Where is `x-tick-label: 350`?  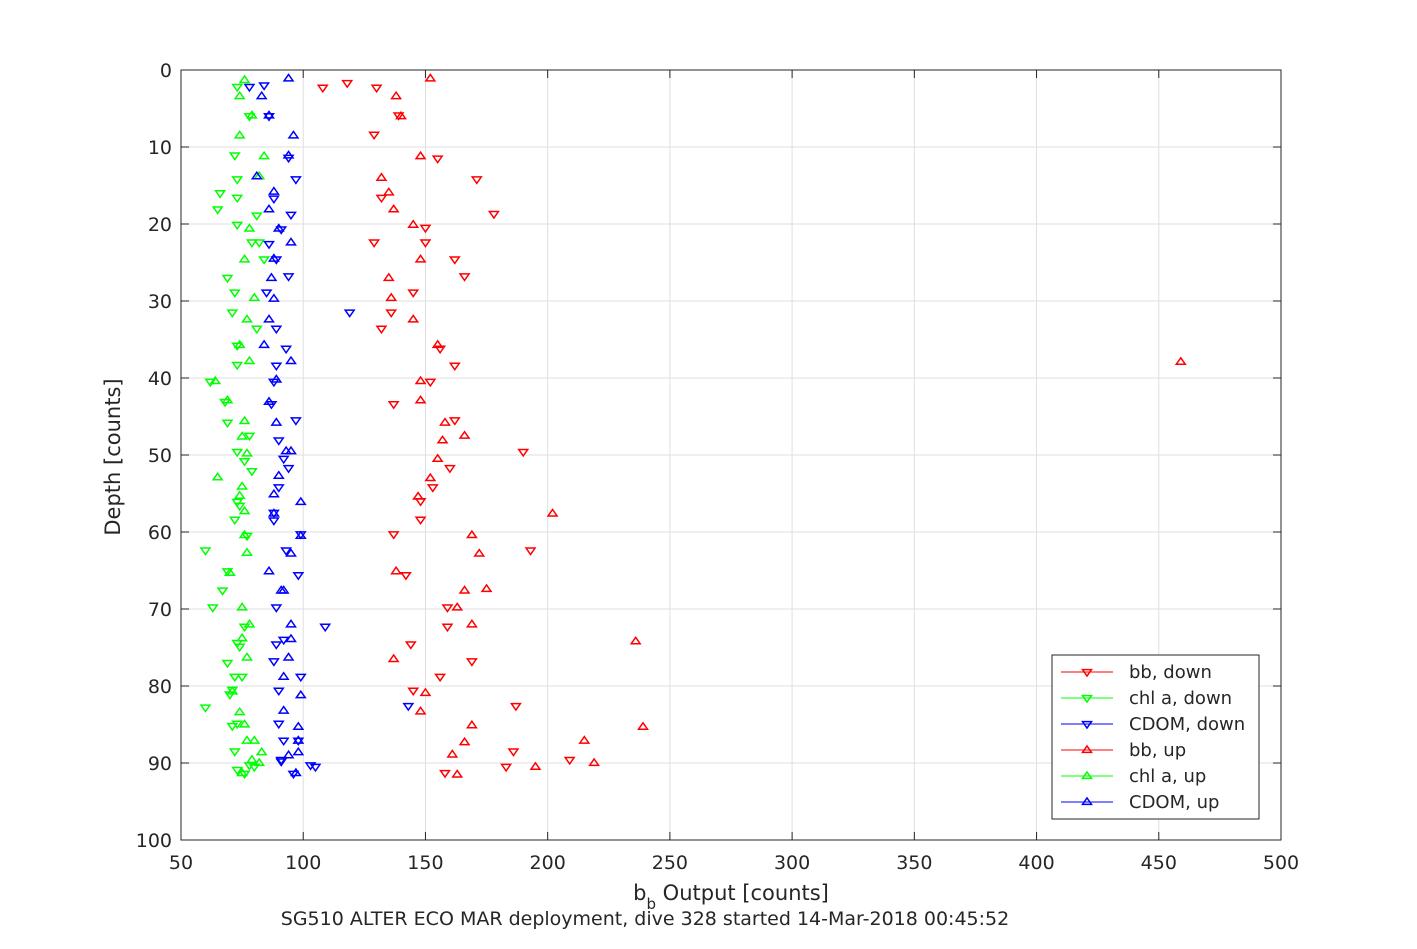 x-tick-label: 350 is located at coordinates (914, 863).